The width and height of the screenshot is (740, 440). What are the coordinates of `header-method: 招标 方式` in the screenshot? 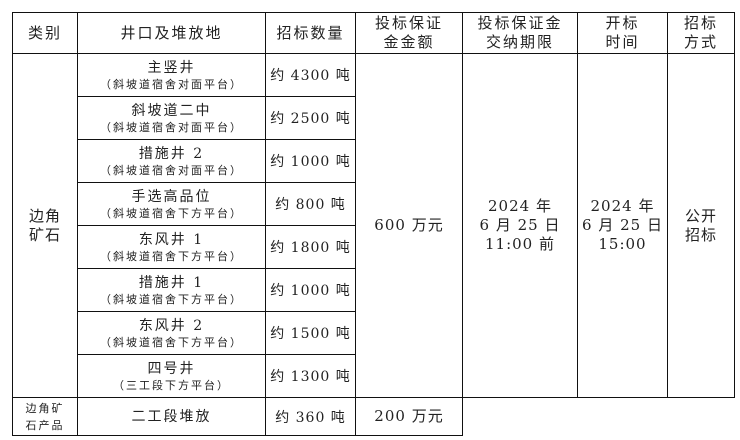 It's located at (701, 33).